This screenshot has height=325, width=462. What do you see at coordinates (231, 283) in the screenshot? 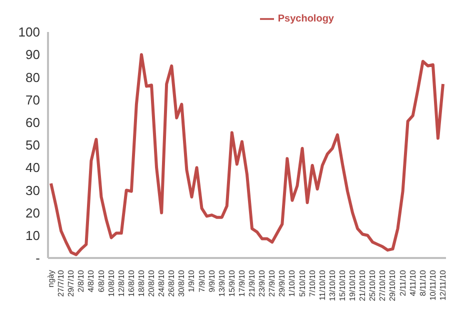
I see `x-tick-label: 15/9/10` at bounding box center [231, 283].